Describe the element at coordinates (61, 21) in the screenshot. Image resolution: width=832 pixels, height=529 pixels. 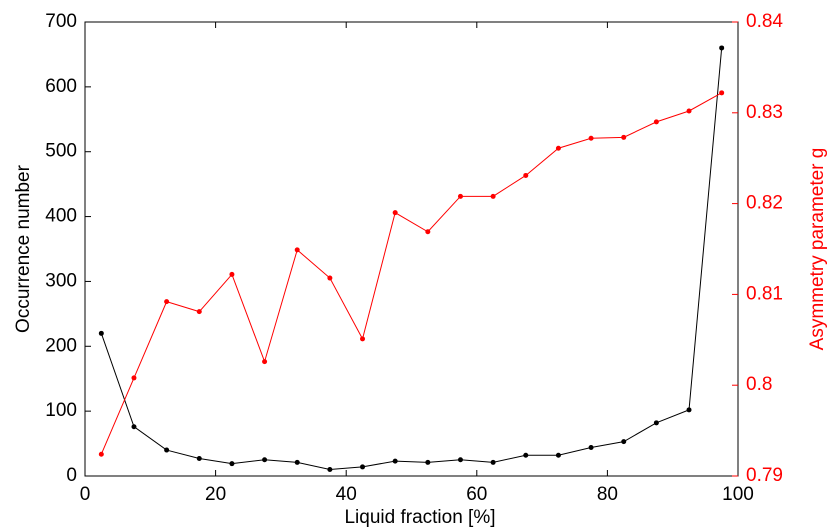
I see `y-tick-label: 700` at that location.